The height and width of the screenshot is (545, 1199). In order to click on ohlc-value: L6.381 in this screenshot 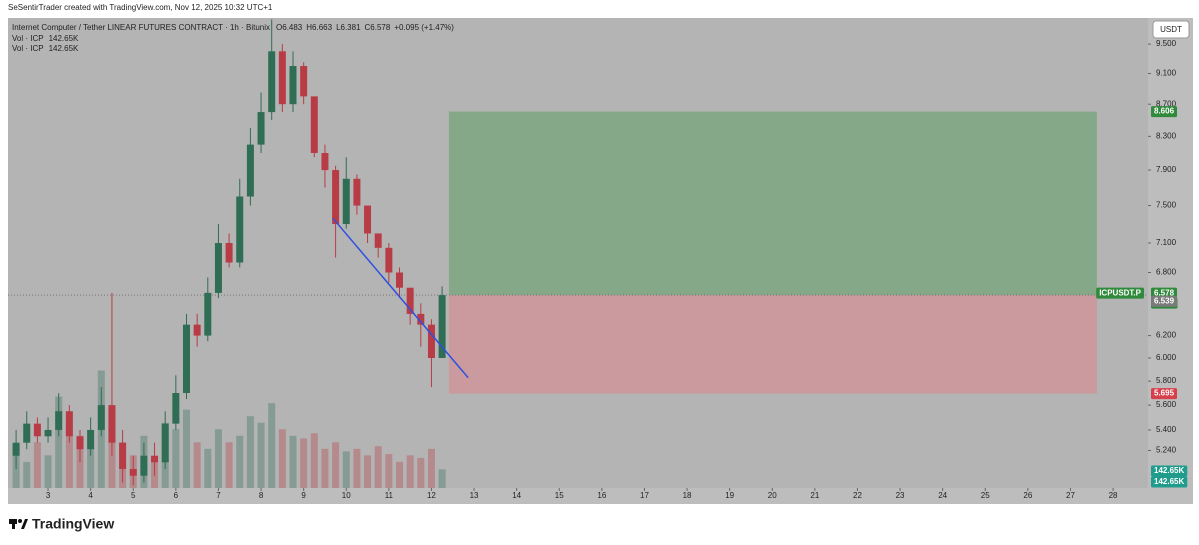, I will do `click(348, 27)`.